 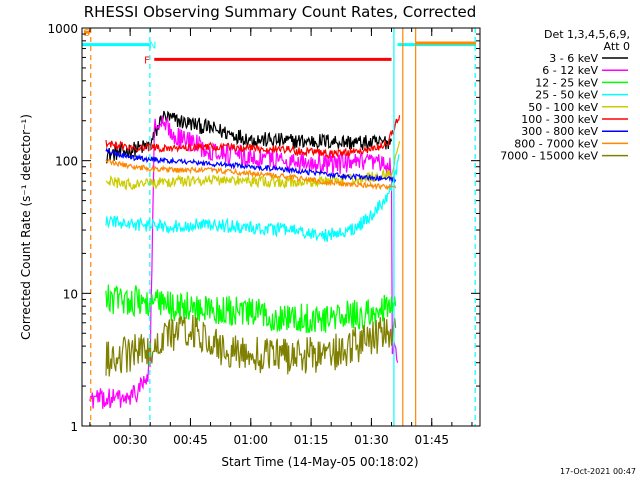 I want to click on legend-label-6-12-kev: 6 - 12 keV, so click(x=570, y=70).